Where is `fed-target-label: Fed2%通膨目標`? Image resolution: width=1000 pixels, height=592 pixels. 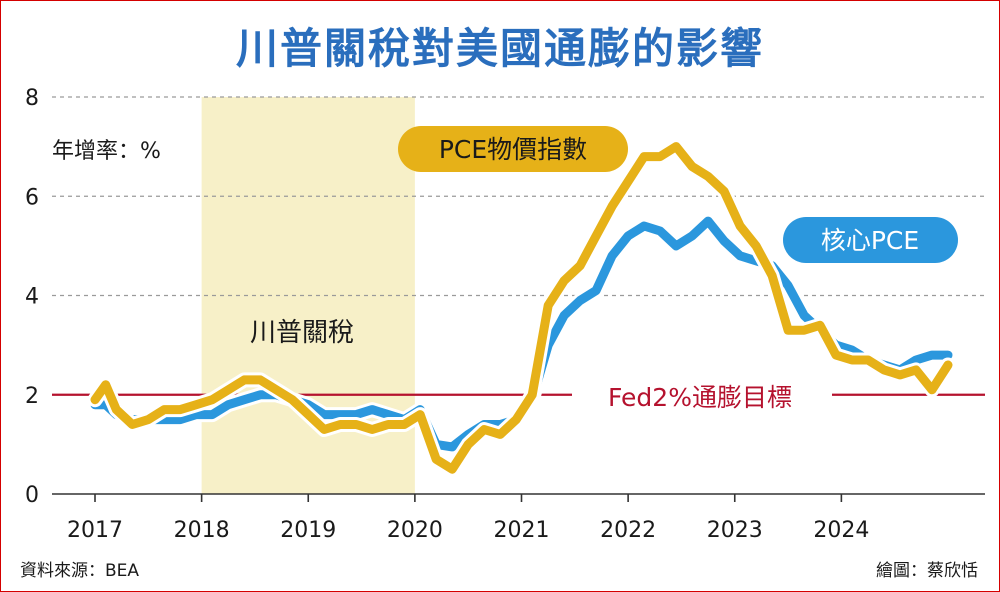
fed-target-label: Fed2%通膨目標 is located at coordinates (700, 397).